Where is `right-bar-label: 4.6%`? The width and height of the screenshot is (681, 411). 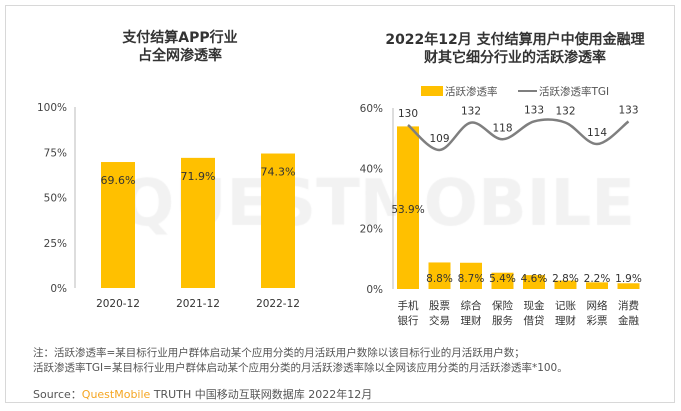 right-bar-label: 4.6% is located at coordinates (534, 279).